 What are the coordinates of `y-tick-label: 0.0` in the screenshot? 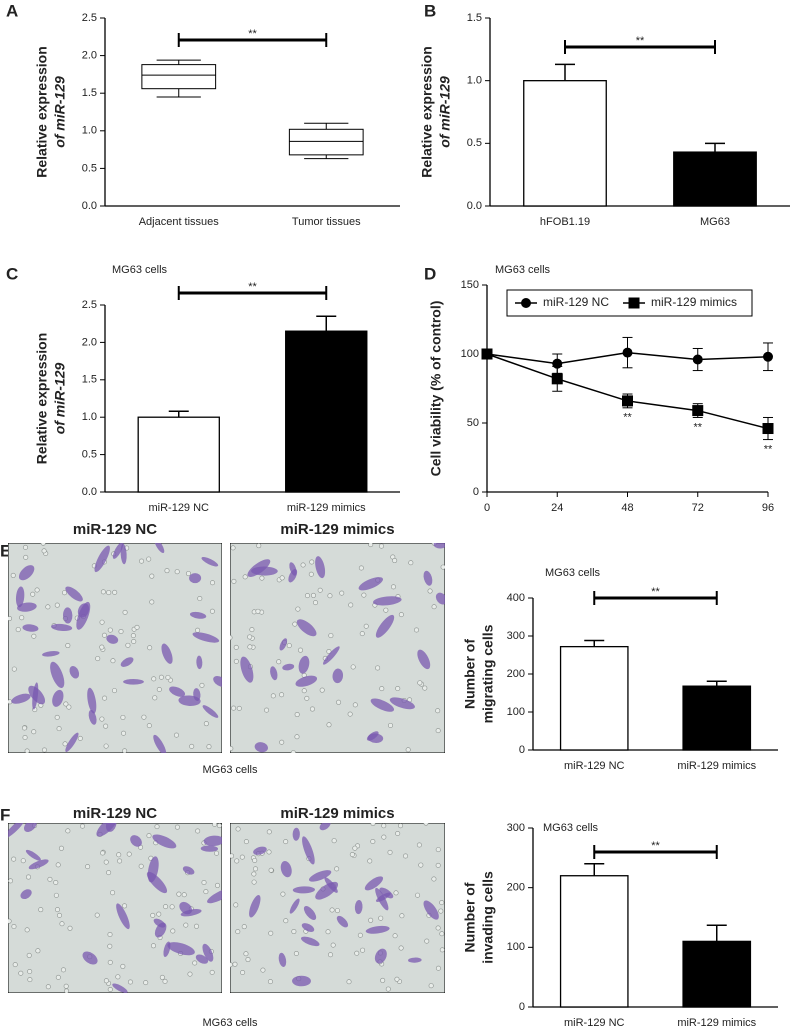 It's located at (89, 206).